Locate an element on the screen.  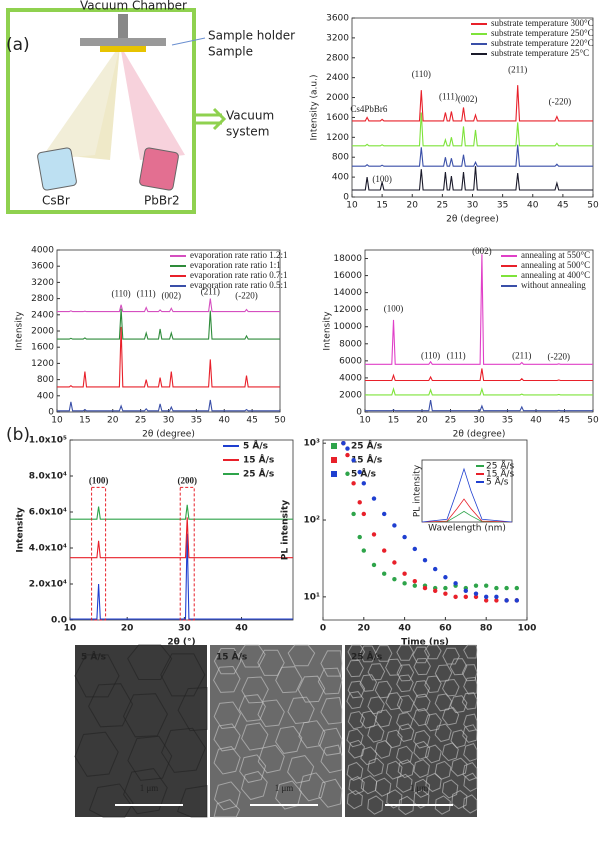
annotation: (200) is located at coordinates (187, 480).